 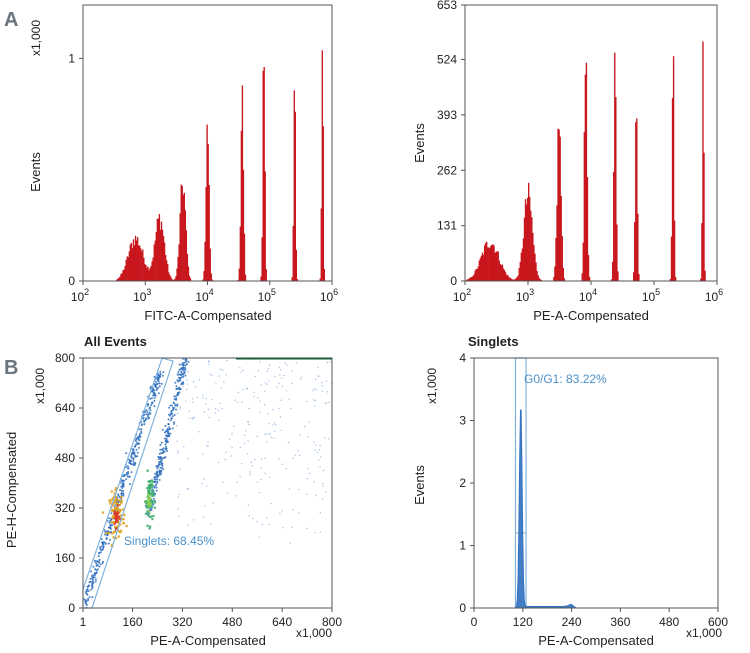 What do you see at coordinates (620, 622) in the screenshot?
I see `x-tick-label: 360` at bounding box center [620, 622].